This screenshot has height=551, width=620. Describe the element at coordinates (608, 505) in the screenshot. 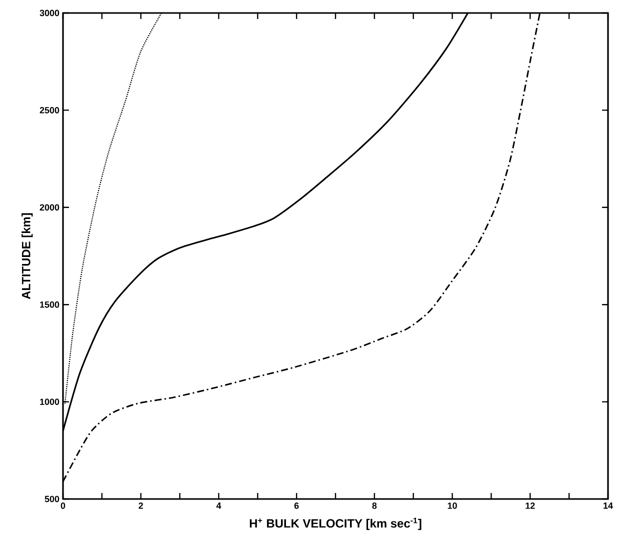

I see `x-tick-label: 14` at that location.